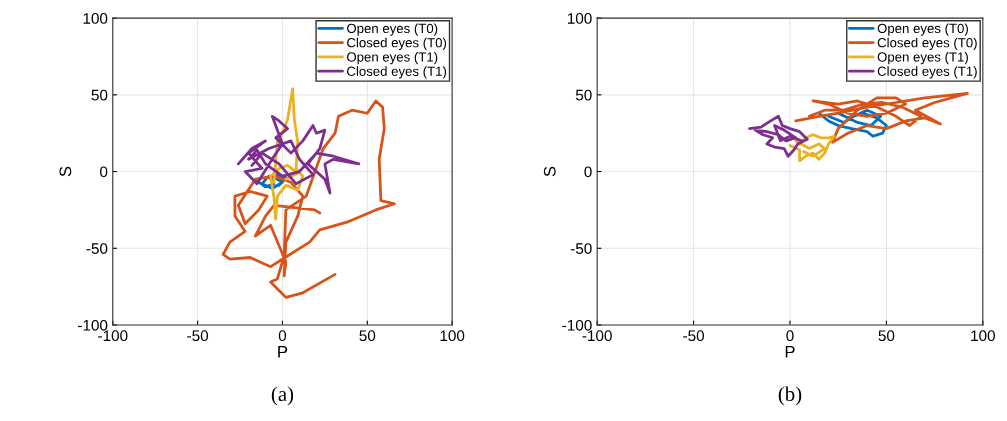 The image size is (1007, 421). What do you see at coordinates (790, 396) in the screenshot?
I see `text: (b)` at bounding box center [790, 396].